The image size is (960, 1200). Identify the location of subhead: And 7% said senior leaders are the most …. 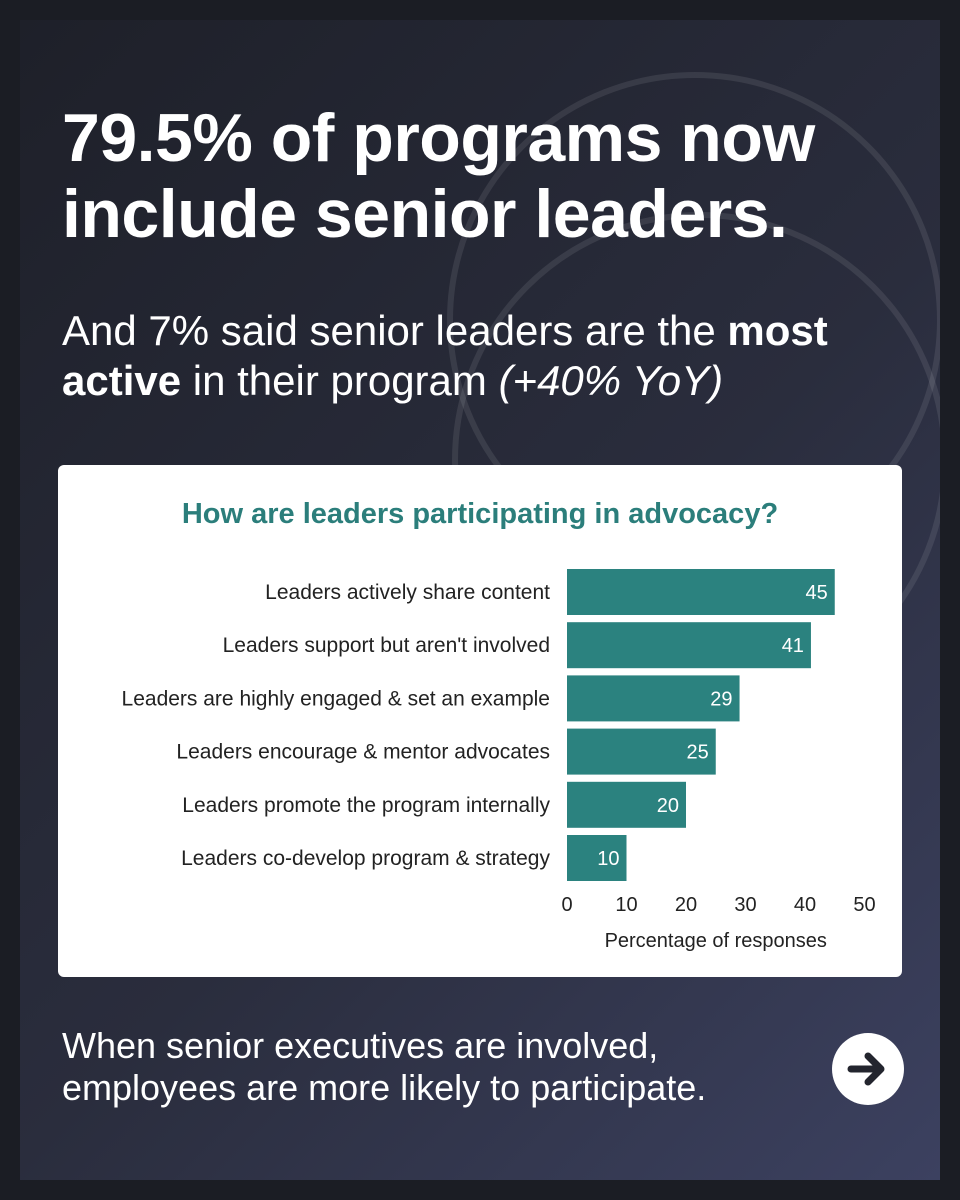
(482, 356).